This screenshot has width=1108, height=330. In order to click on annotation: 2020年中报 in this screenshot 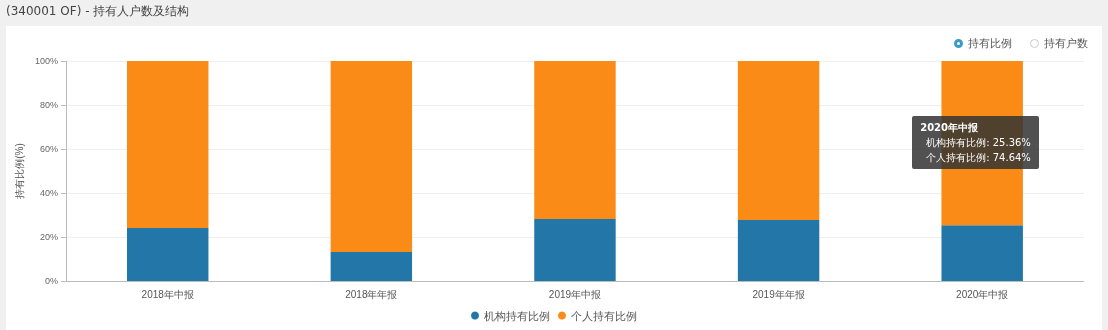, I will do `click(950, 128)`.